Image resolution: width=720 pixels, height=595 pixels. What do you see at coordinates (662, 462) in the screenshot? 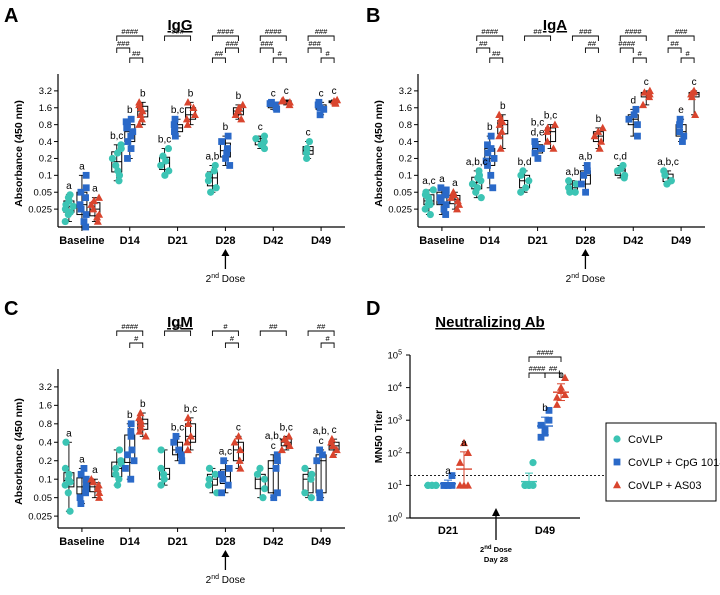
I see `legend: CoVLP CoVLP + CpG 1018 CoVLP + AS03` at bounding box center [662, 462].